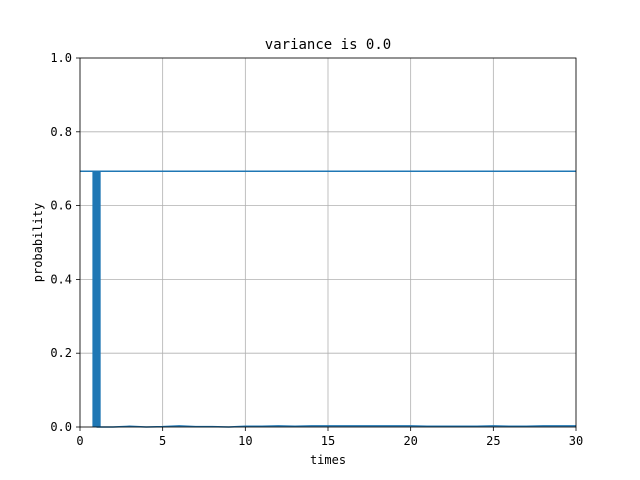  I want to click on y-tick-label: 0.8, so click(61, 132).